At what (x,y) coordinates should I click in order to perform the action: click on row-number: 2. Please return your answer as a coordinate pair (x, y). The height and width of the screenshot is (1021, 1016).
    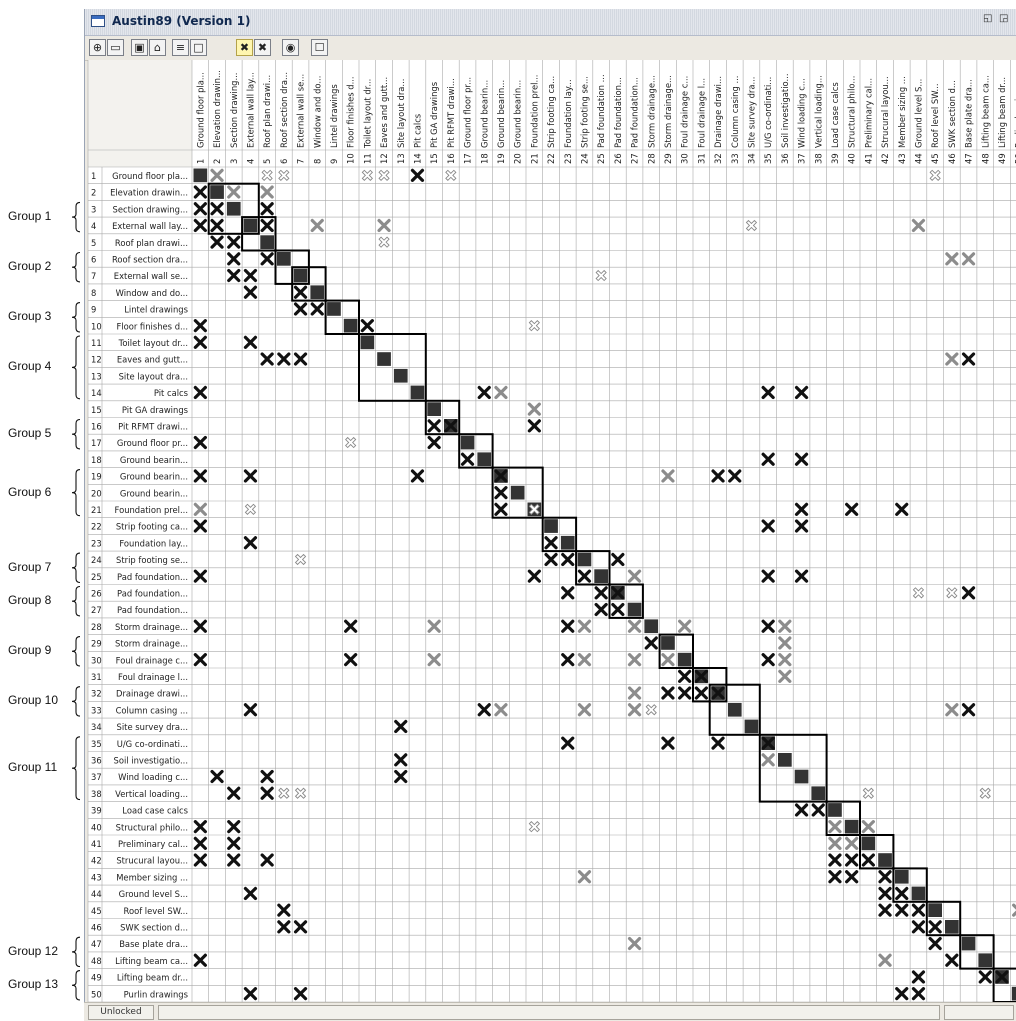
    Looking at the image, I should click on (93, 193).